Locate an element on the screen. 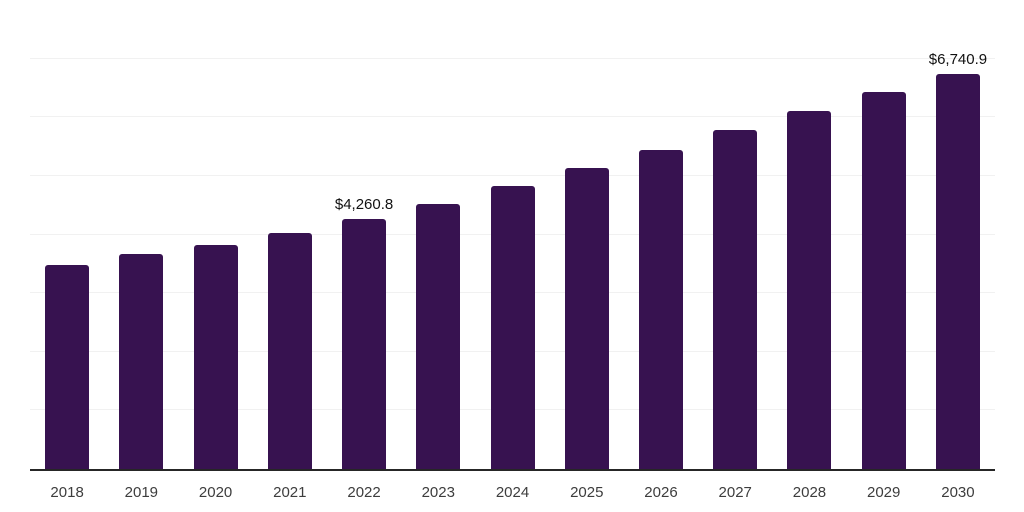  x-tick-2028: 2028 is located at coordinates (809, 492).